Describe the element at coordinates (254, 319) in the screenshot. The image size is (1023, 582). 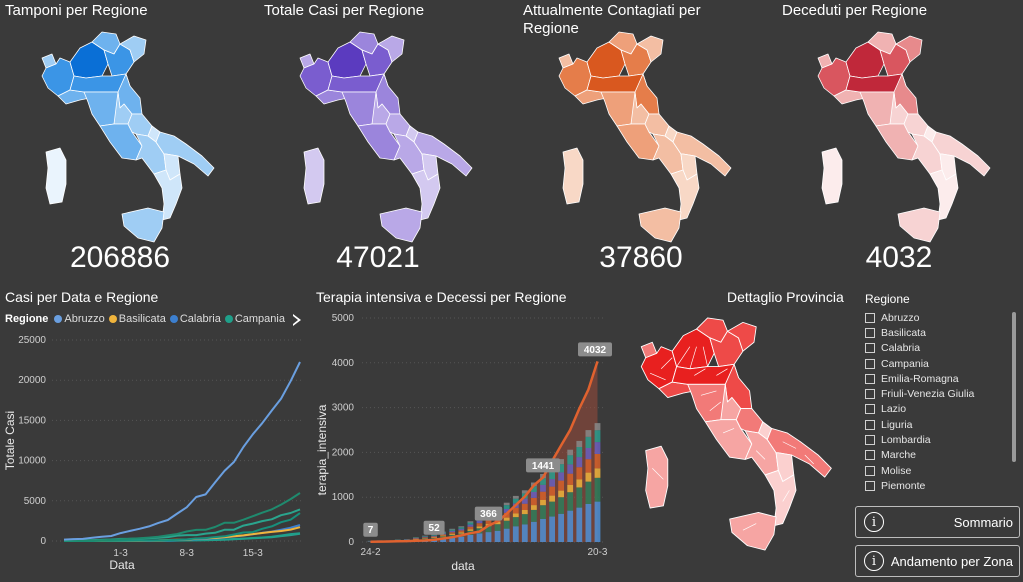
I see `legend-item: Campania` at that location.